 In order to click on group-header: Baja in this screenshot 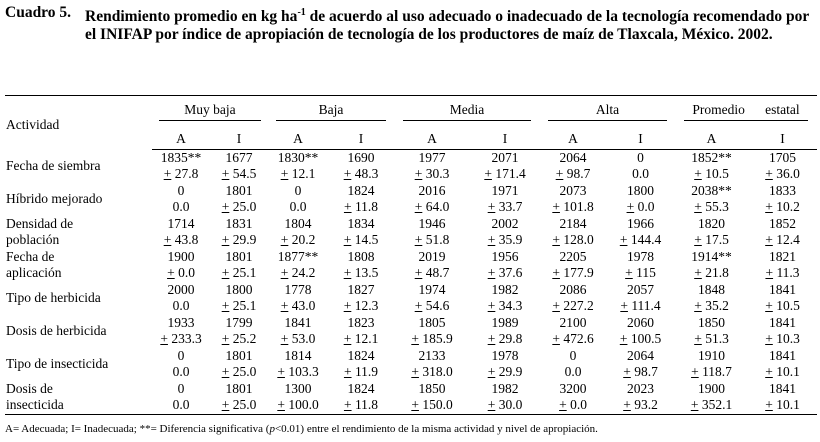, I will do `click(331, 108)`.